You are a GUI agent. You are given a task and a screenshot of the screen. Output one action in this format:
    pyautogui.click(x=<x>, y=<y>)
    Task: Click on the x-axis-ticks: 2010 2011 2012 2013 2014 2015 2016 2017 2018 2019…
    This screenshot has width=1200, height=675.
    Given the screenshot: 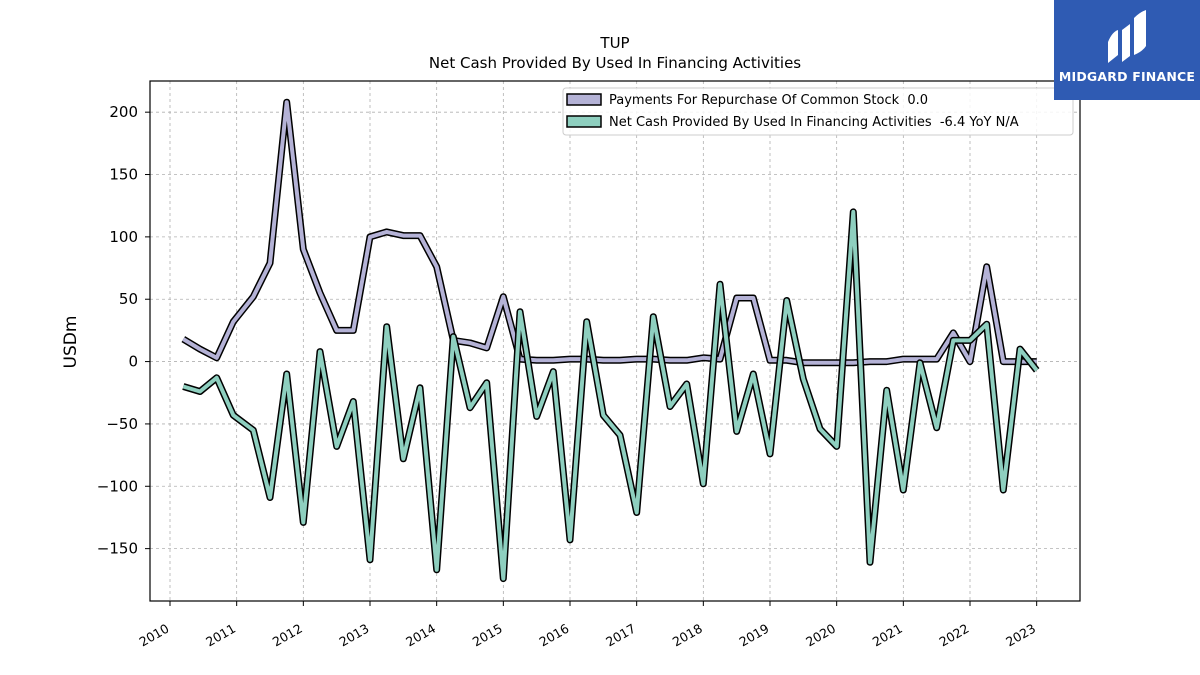 What is the action you would take?
    pyautogui.click(x=587, y=625)
    